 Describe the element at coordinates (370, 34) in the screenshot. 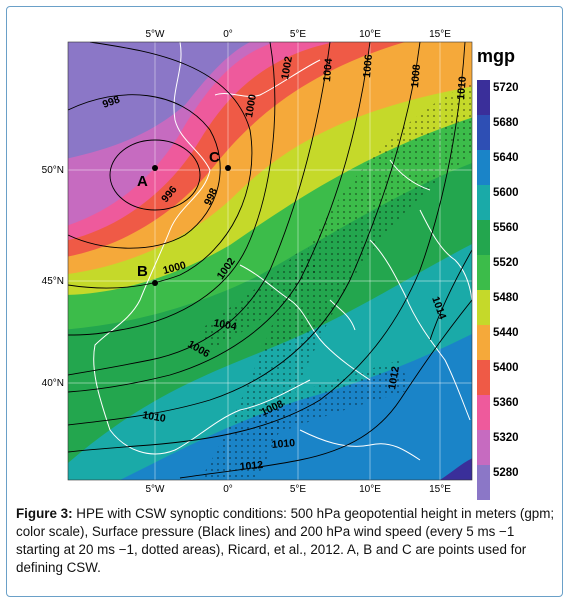

I see `lon-label-top: 10°E` at that location.